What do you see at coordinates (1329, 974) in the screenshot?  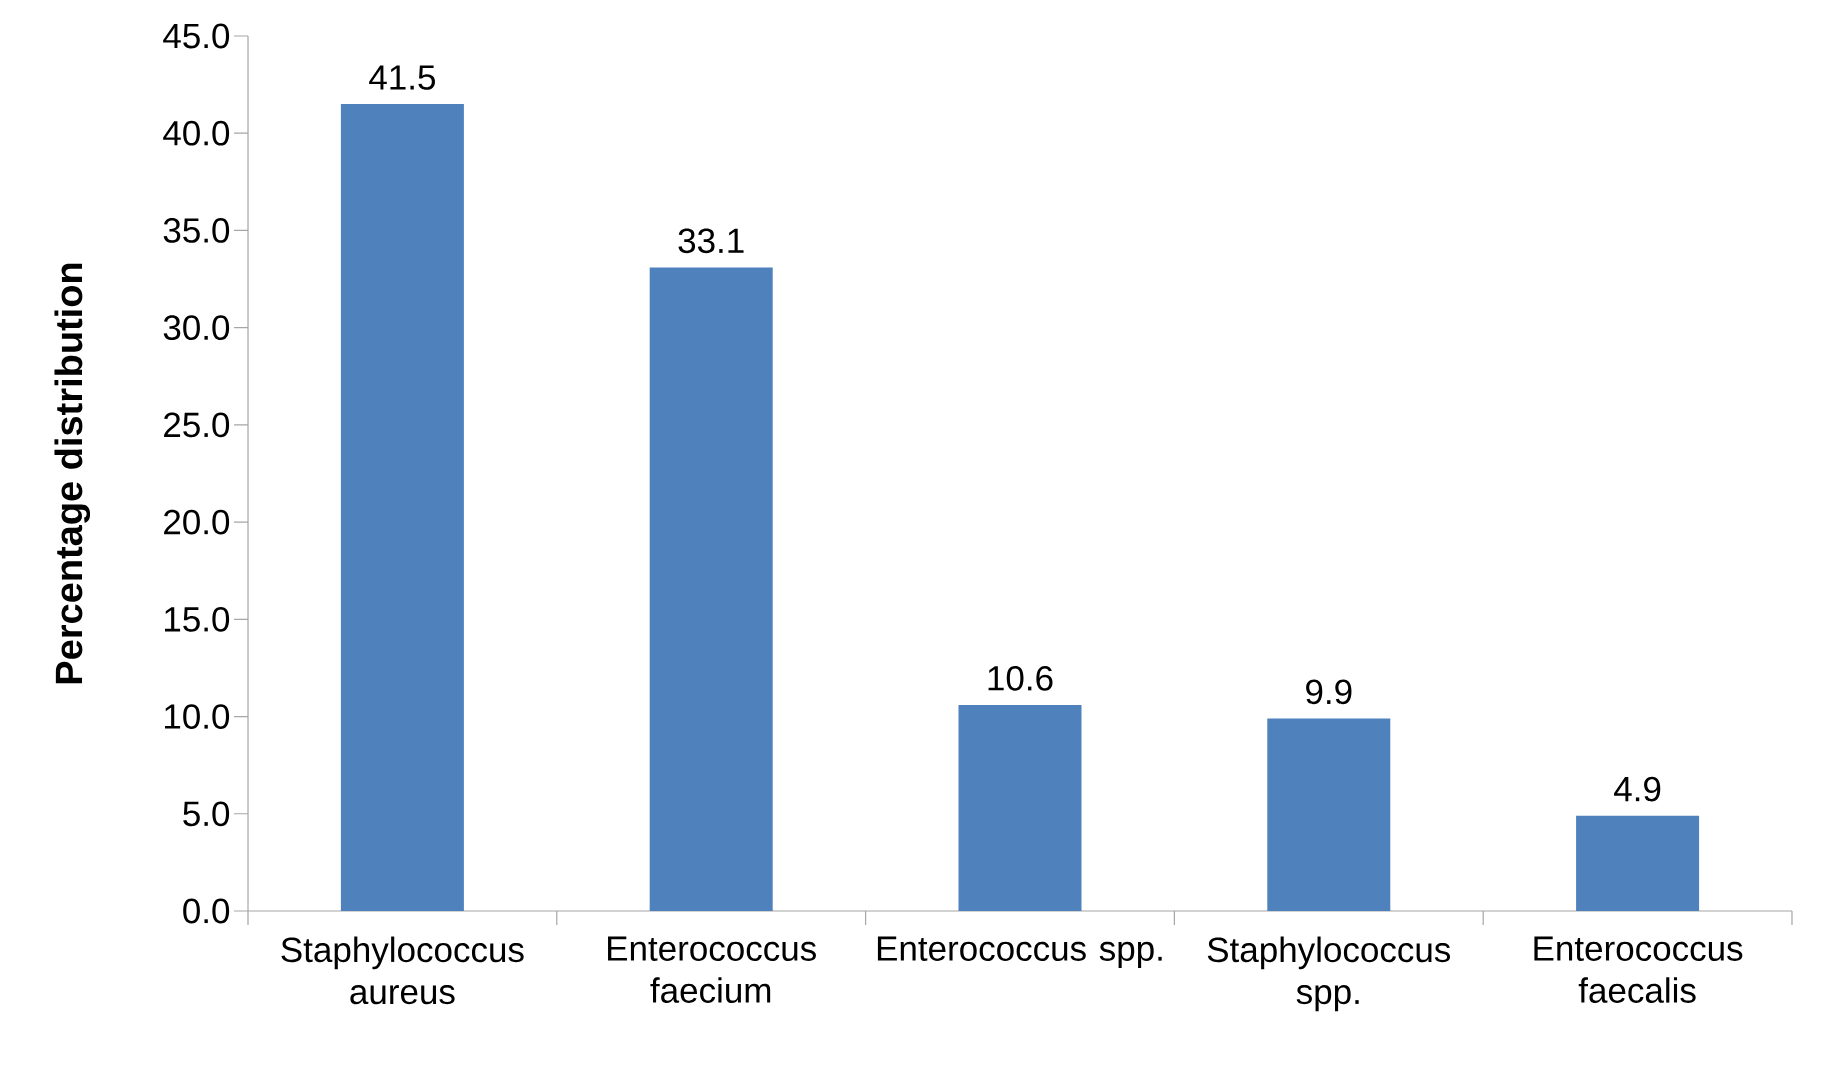 I see `x-tick-label: Staphylococcus spp.` at bounding box center [1329, 974].